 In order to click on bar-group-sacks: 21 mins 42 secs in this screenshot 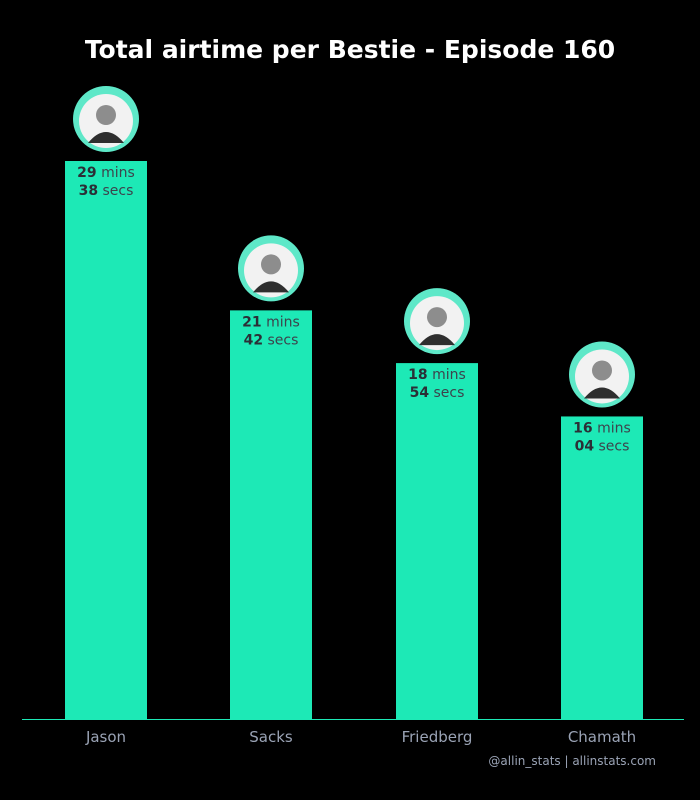, I will do `click(271, 477)`.